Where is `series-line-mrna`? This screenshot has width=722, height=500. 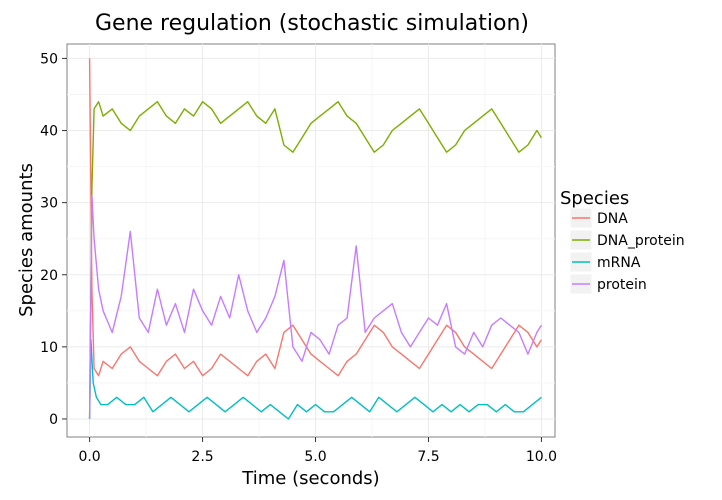
series-line-mrna is located at coordinates (315, 379).